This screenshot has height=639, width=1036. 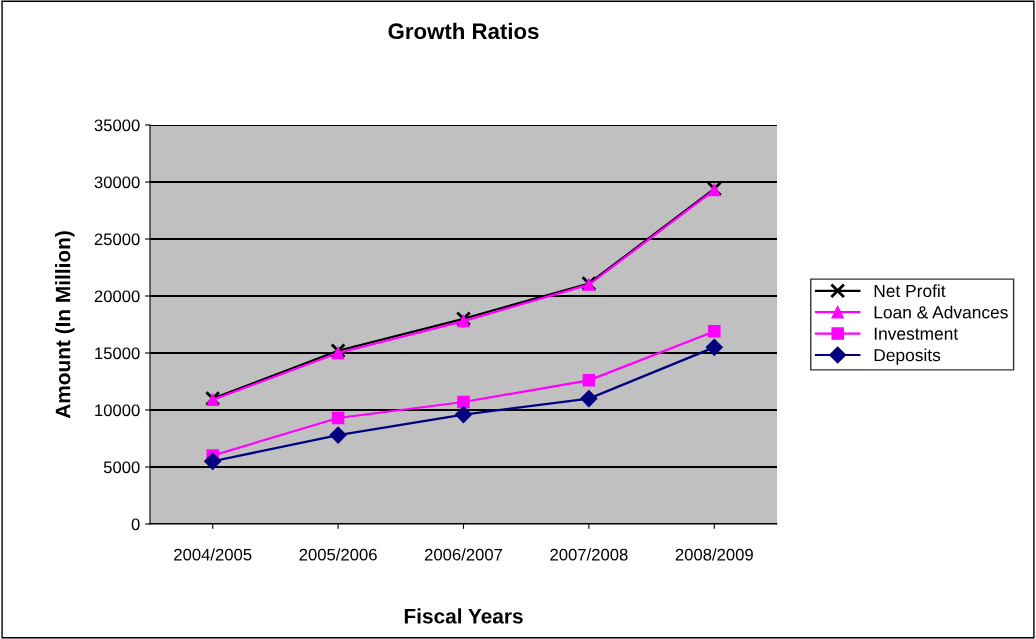 I want to click on y-tick-label: 35000, so click(x=117, y=125).